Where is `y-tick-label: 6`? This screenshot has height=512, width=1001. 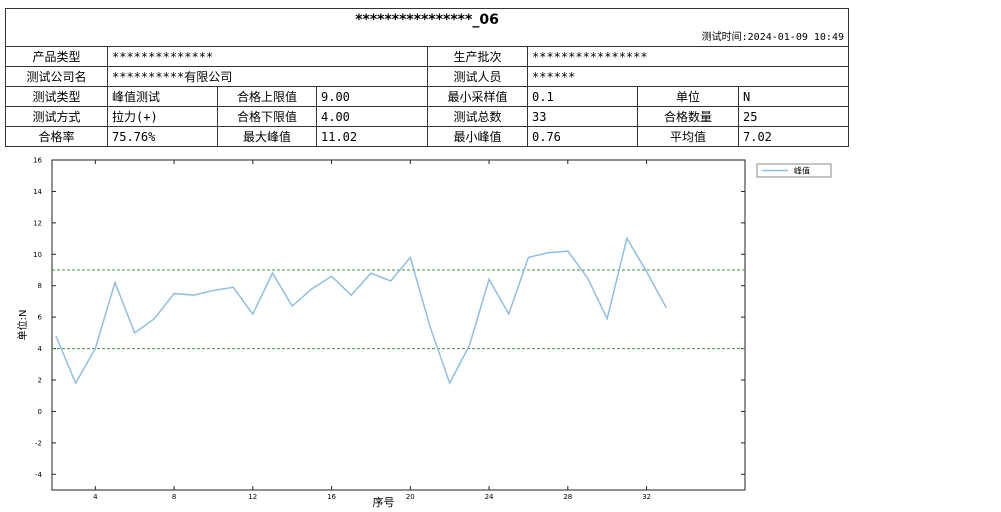
y-tick-label: 6 is located at coordinates (40, 318).